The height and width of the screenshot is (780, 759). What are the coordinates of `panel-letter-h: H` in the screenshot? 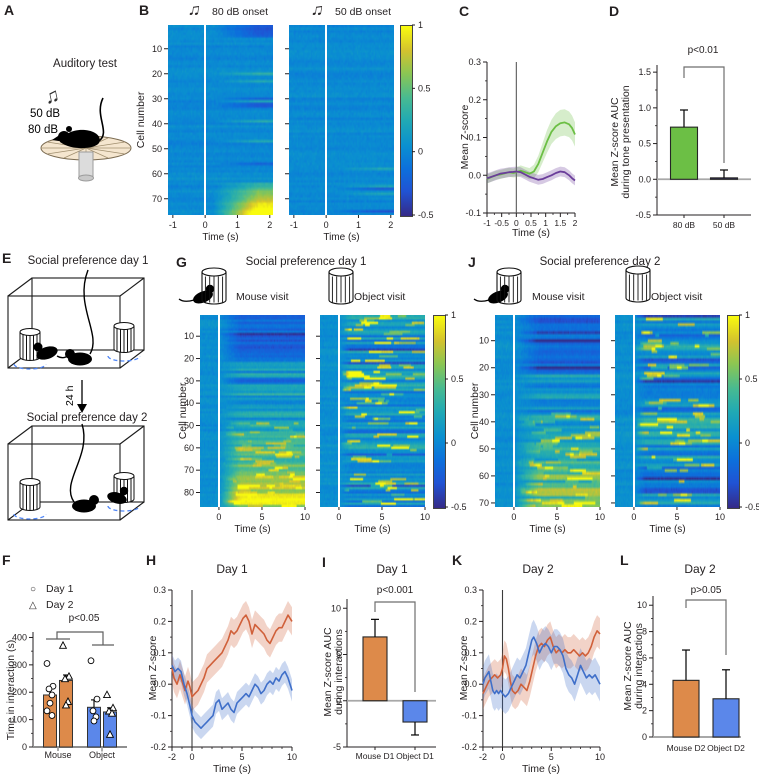 It's located at (151, 560).